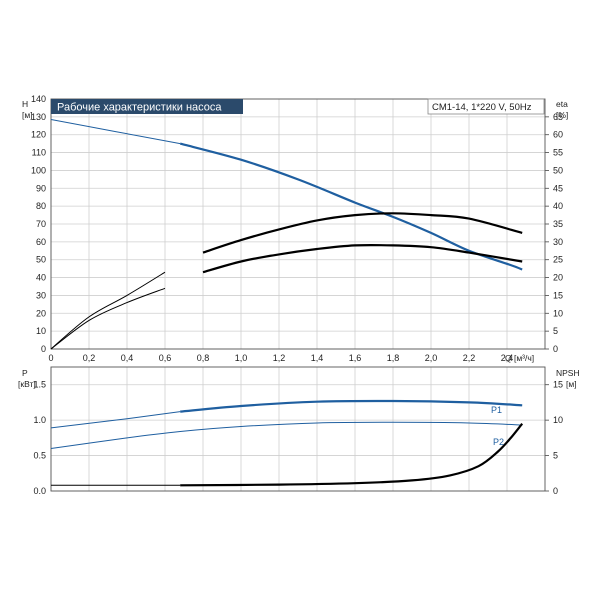 The width and height of the screenshot is (600, 600). I want to click on h-axis-unit: [м], so click(27, 115).